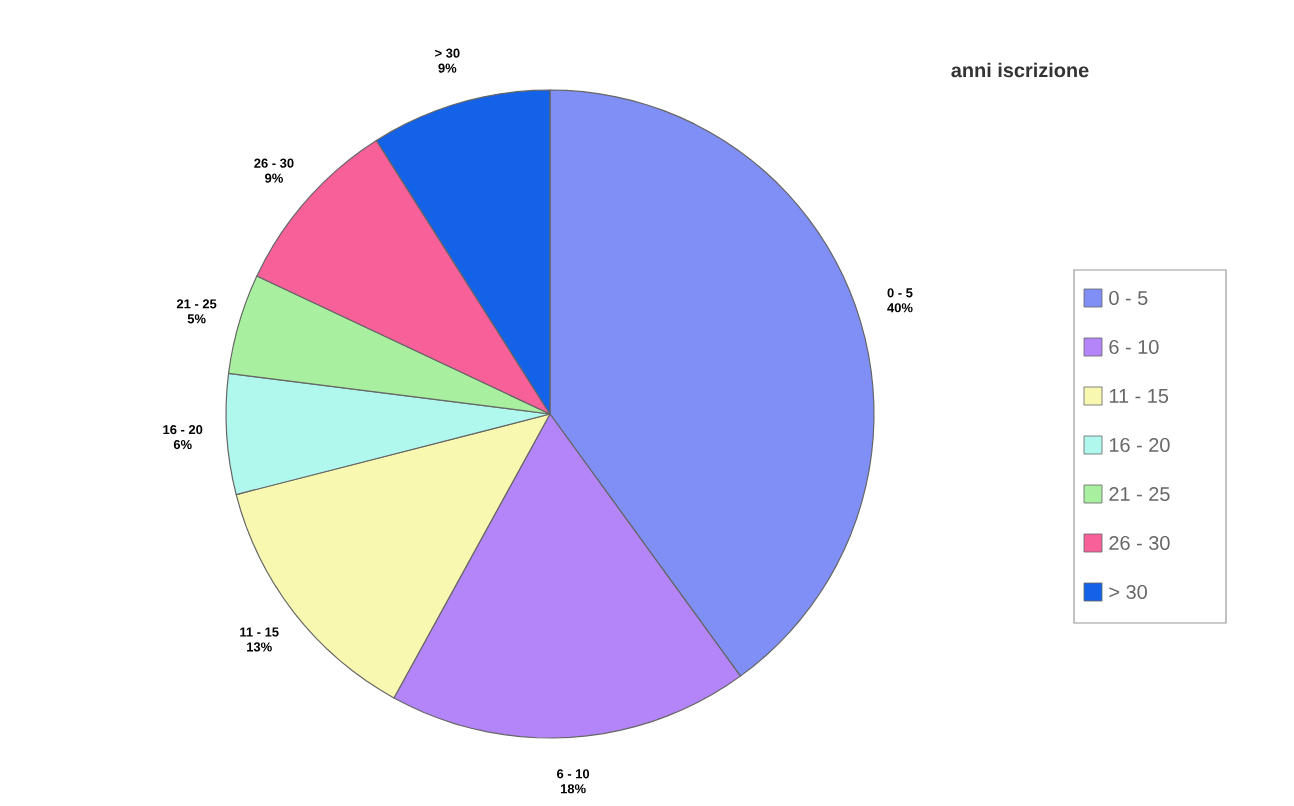  What do you see at coordinates (1139, 445) in the screenshot?
I see `legend-label: 16 - 20` at bounding box center [1139, 445].